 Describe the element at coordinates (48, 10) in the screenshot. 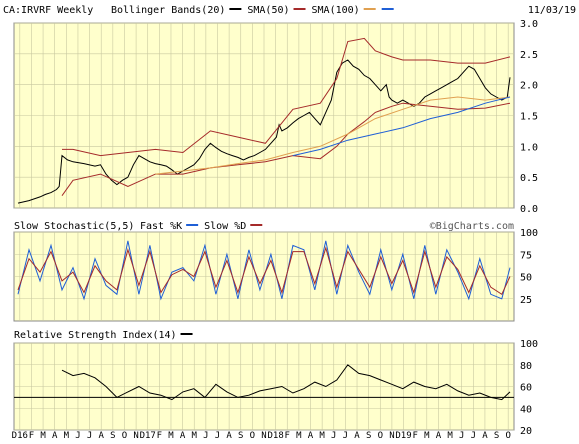

I see `chart-title: CA:IRVRF Weekly` at that location.